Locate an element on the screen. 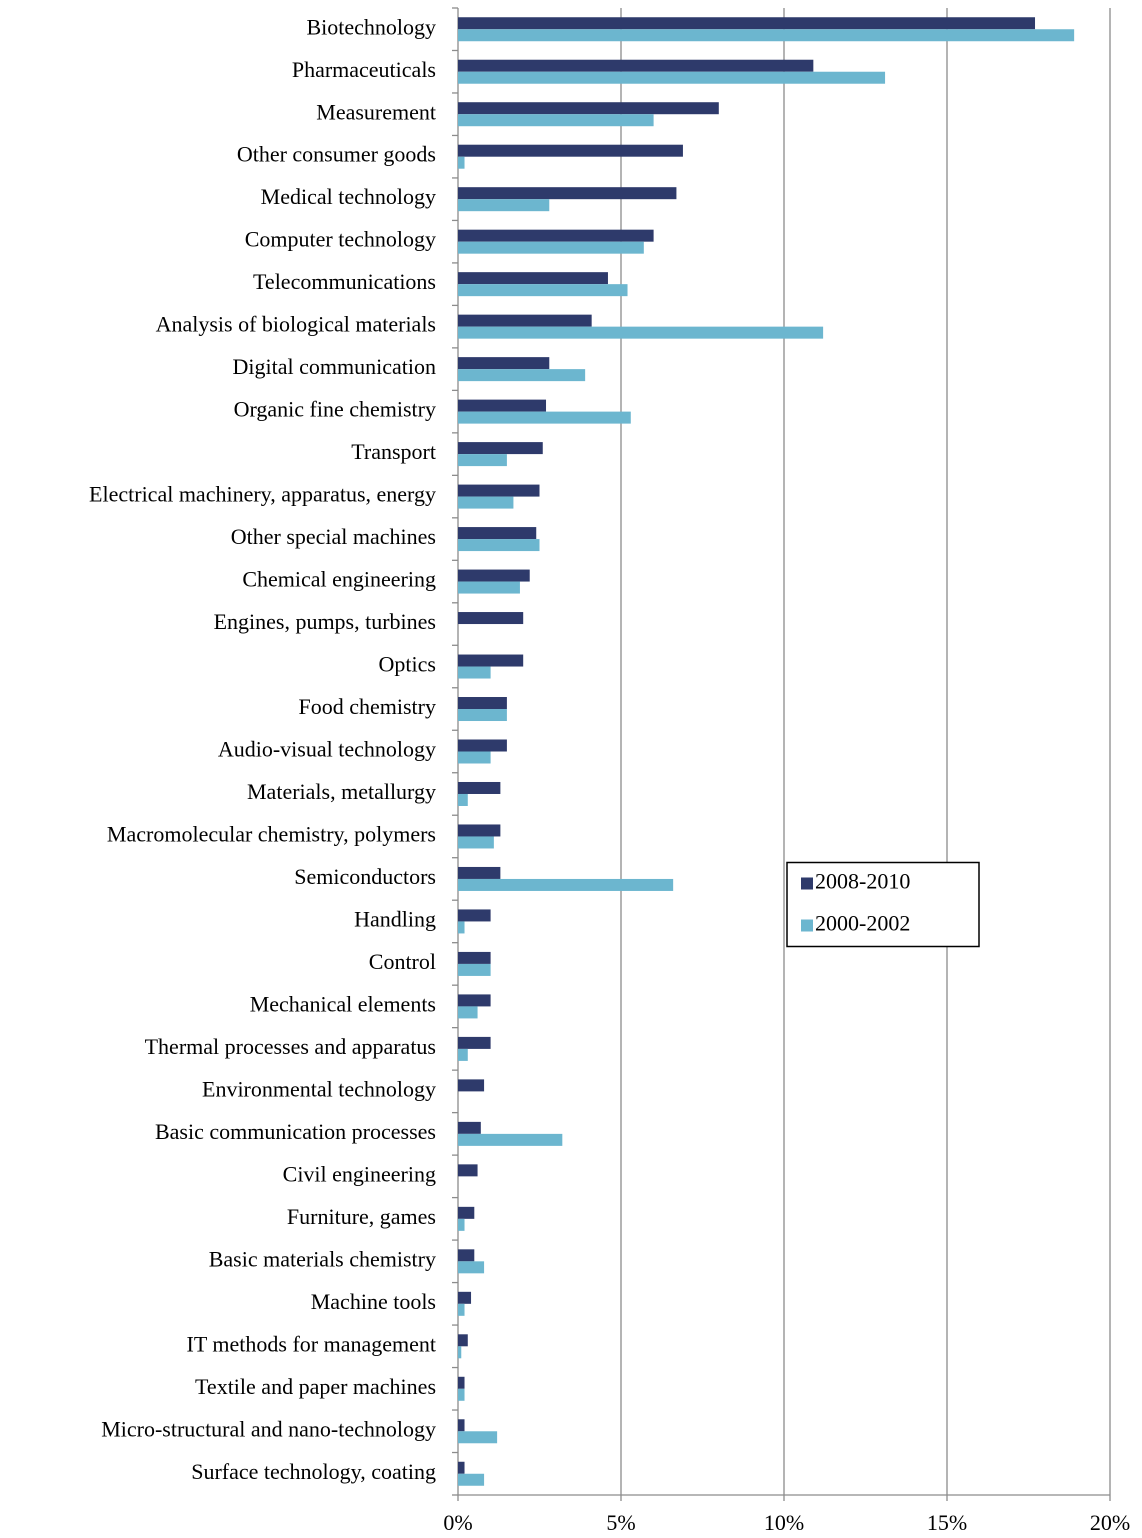 Image resolution: width=1142 pixels, height=1538 pixels. y-tick-label: Basic materials chemistry is located at coordinates (322, 1258).